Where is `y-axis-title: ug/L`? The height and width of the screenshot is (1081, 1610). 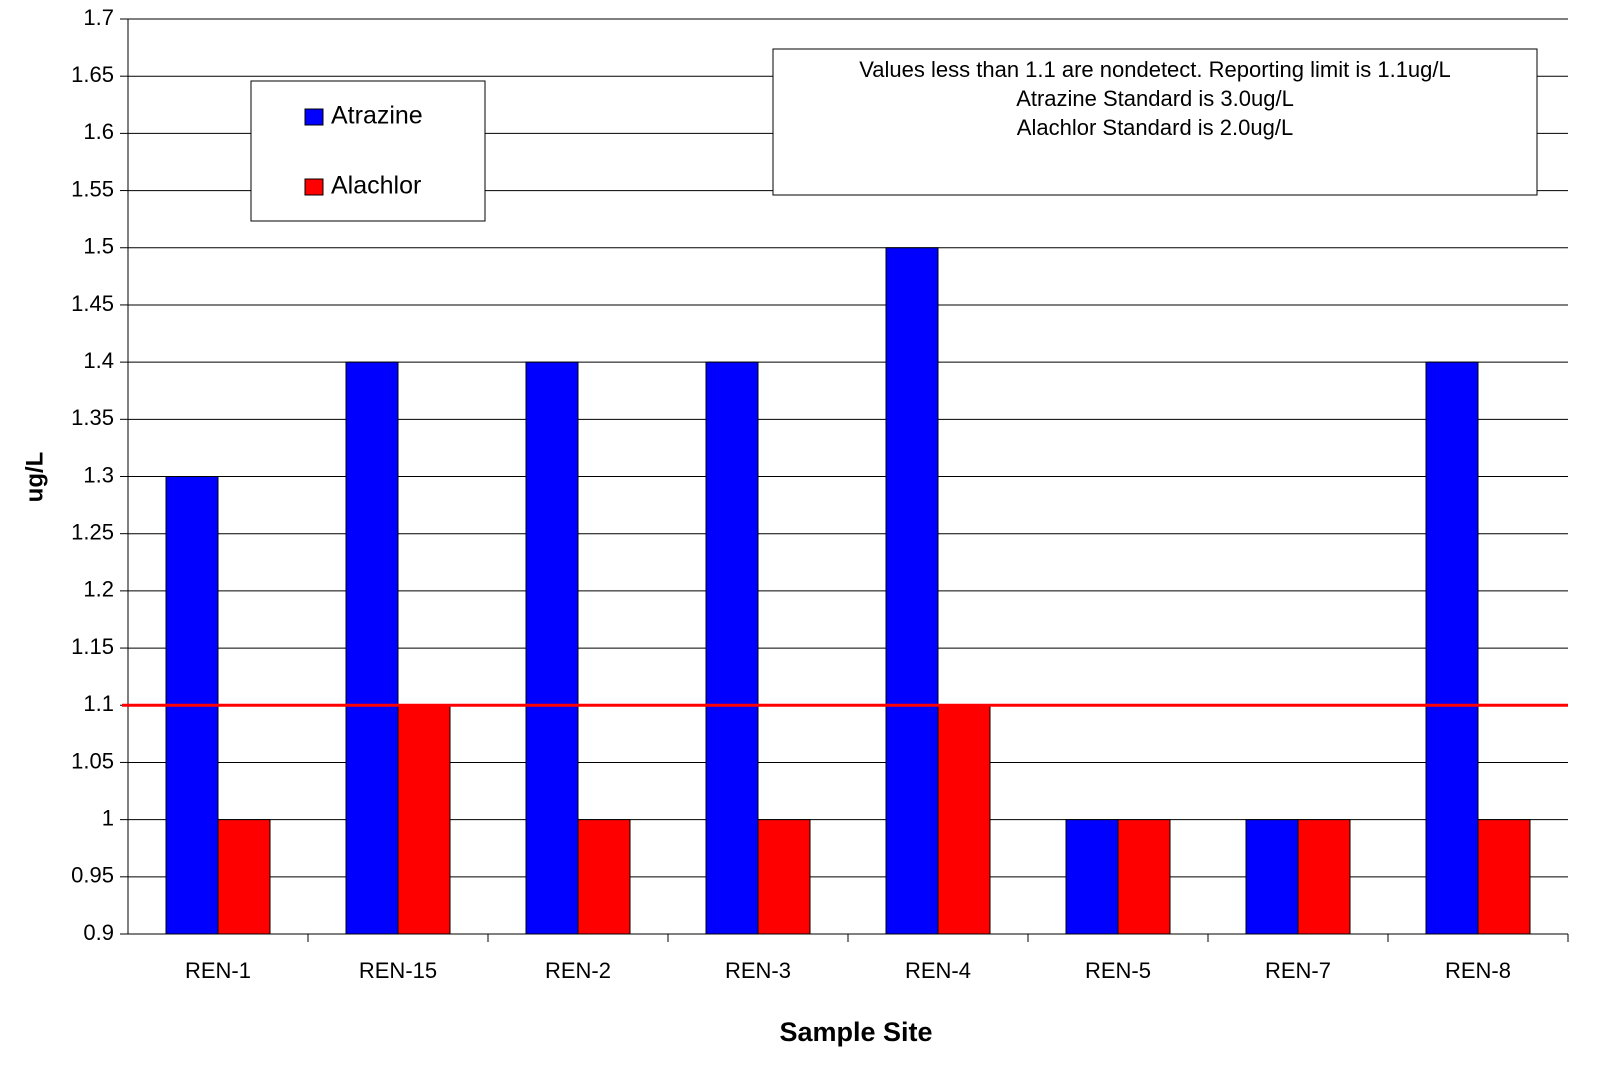
y-axis-title: ug/L is located at coordinates (34, 477).